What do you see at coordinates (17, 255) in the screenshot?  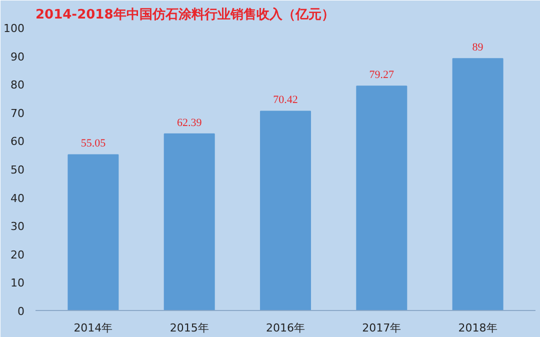 I see `y-tick-label: 20` at bounding box center [17, 255].